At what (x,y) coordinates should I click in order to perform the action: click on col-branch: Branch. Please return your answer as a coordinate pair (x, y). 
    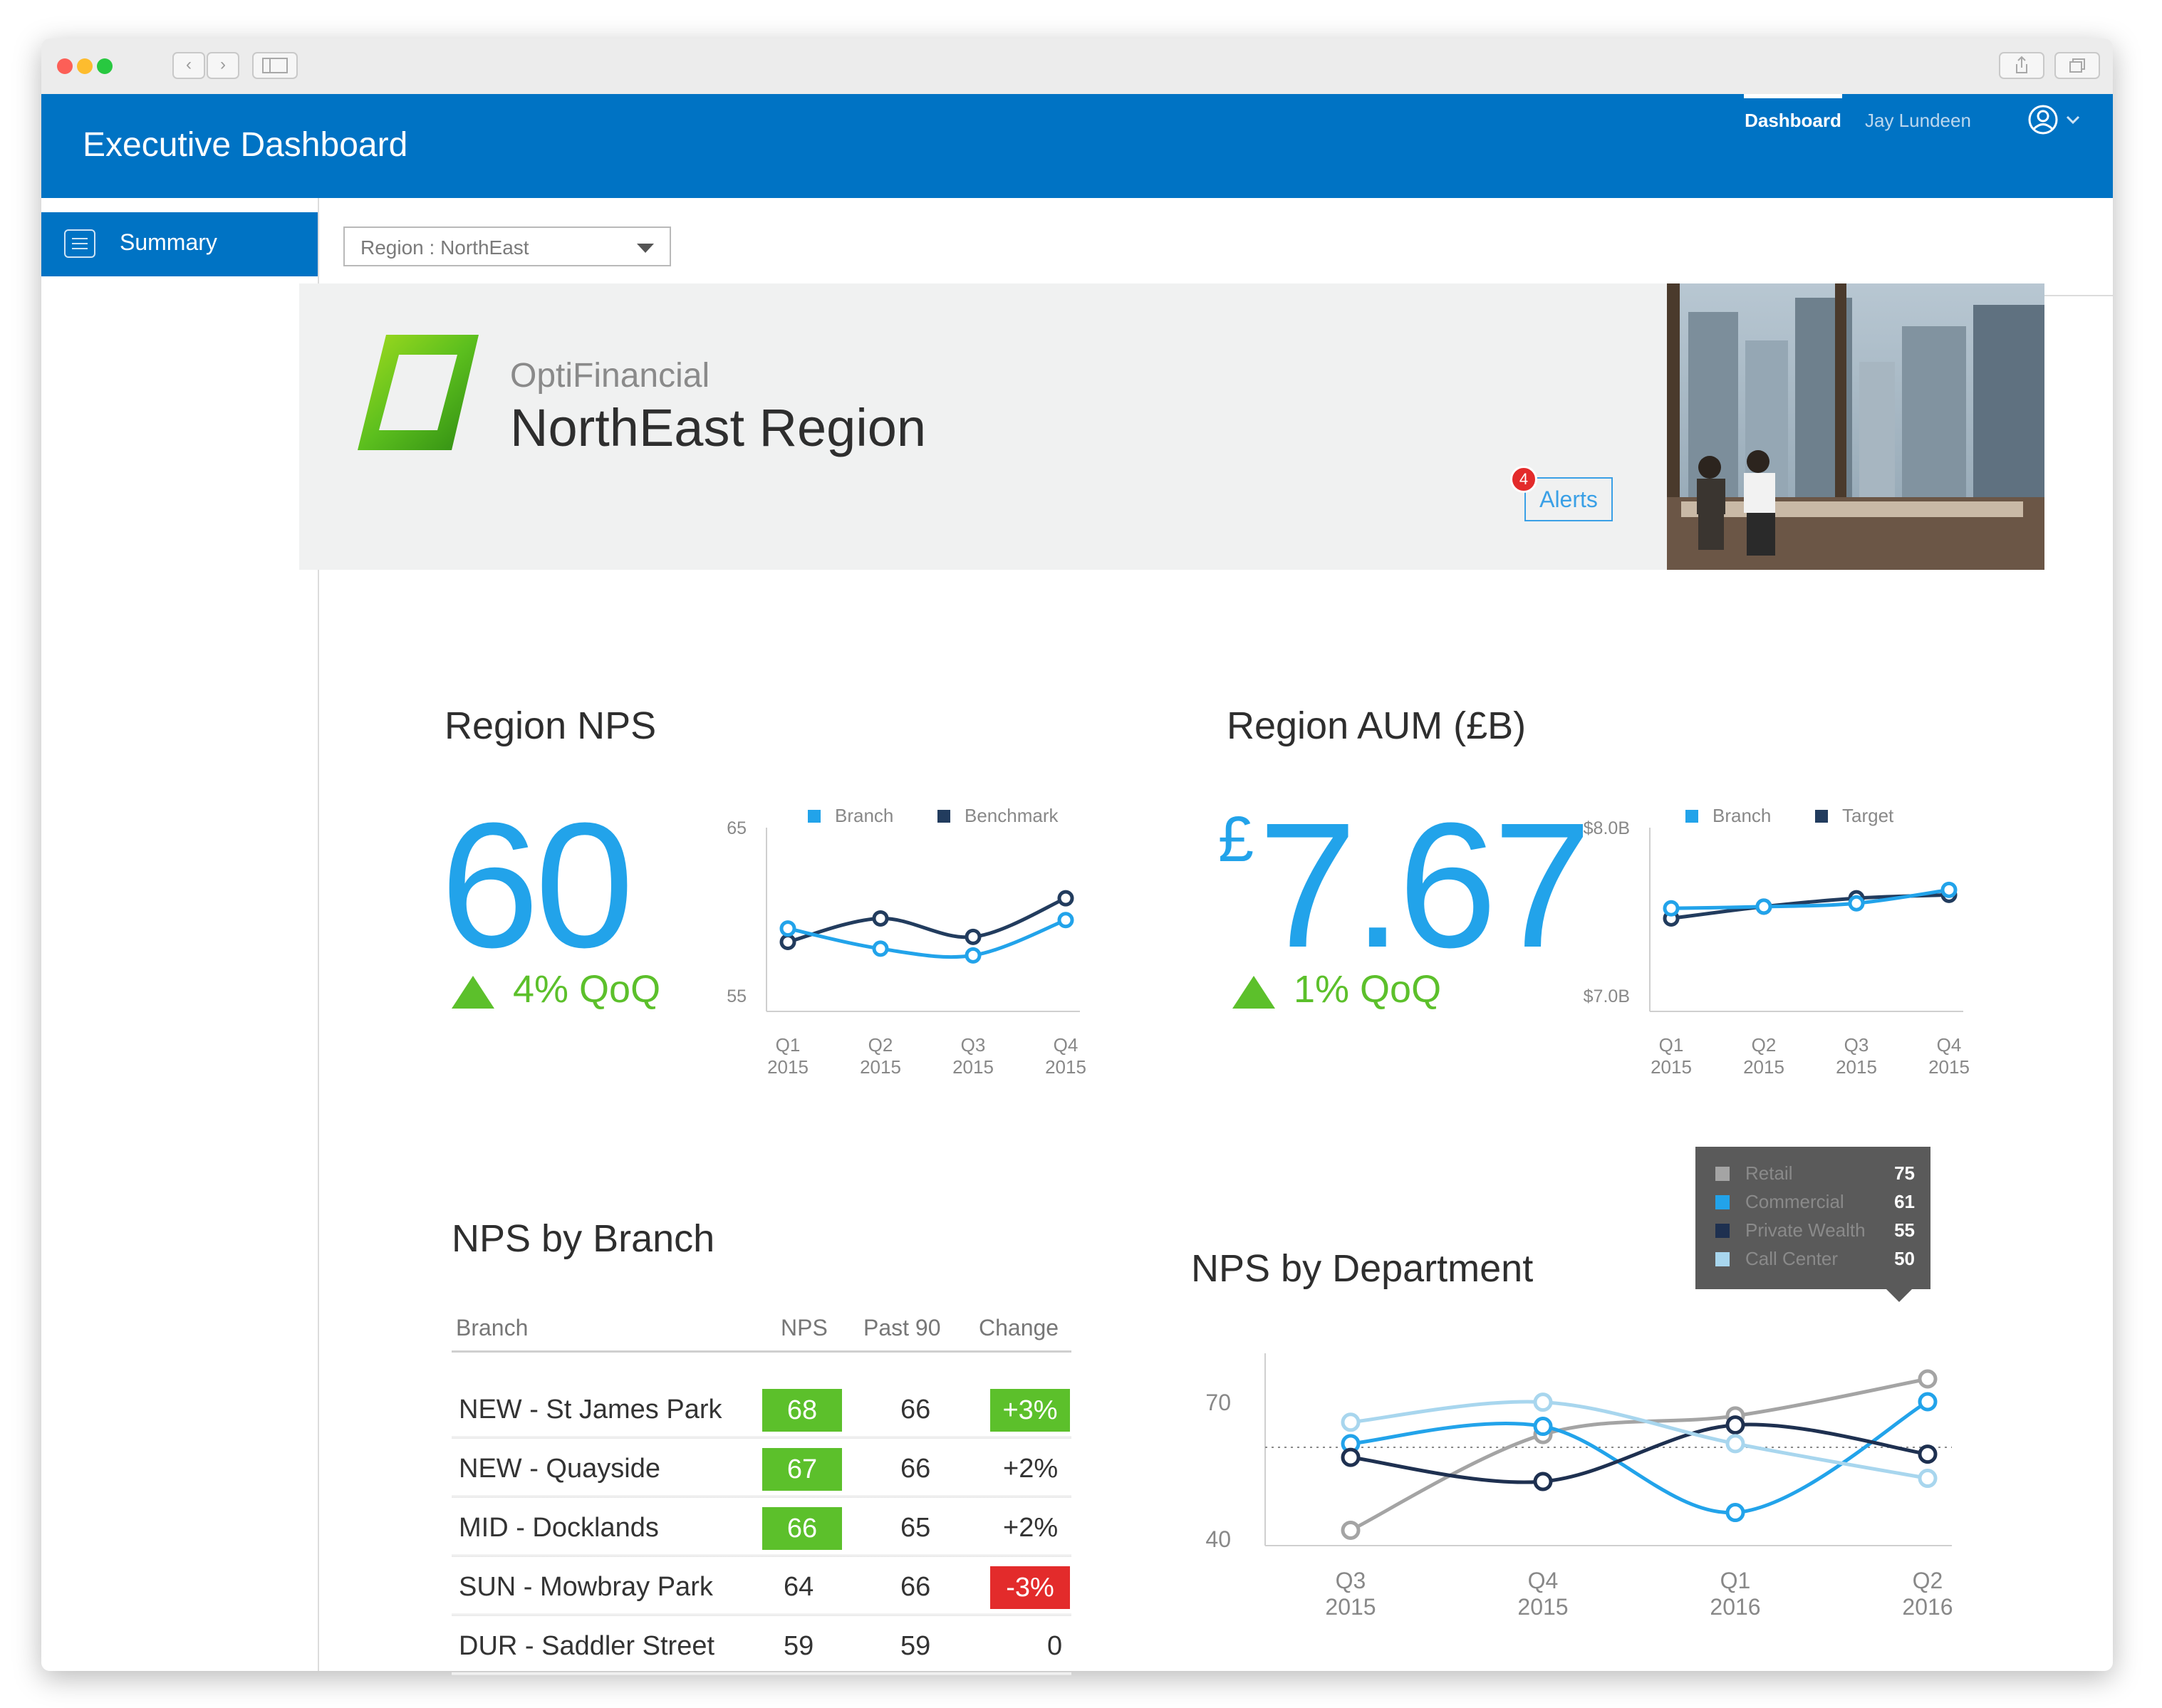
    Looking at the image, I should click on (492, 1327).